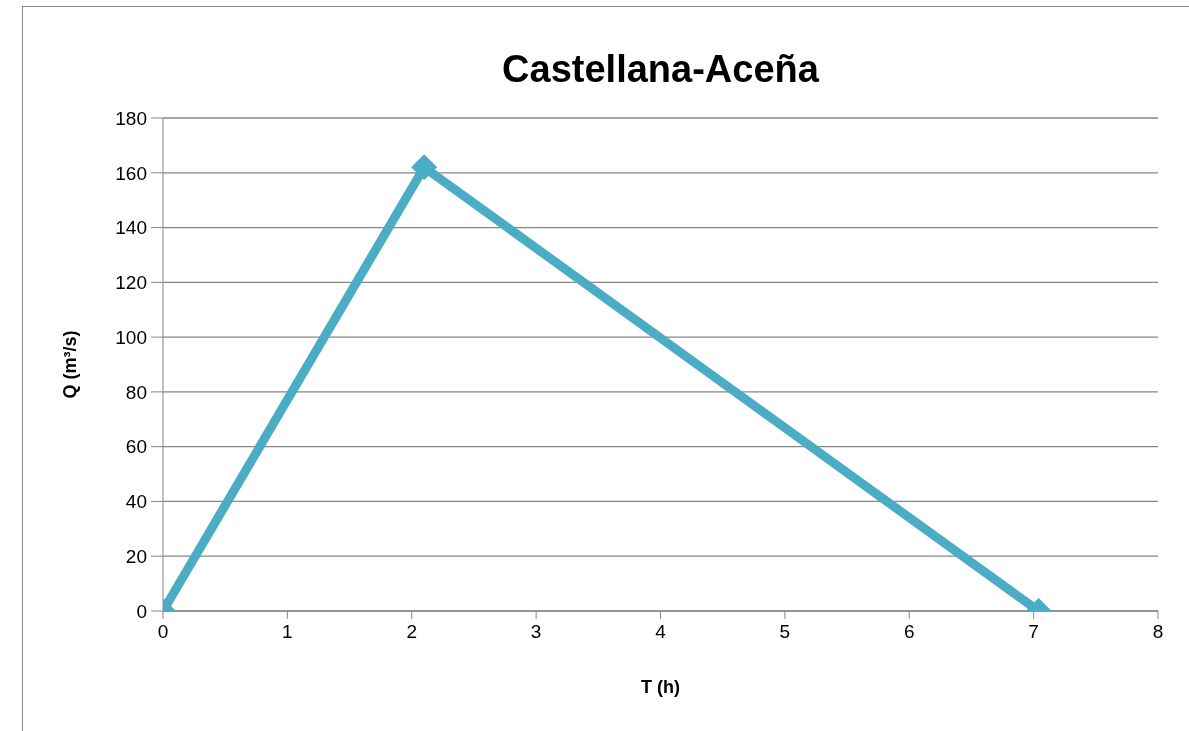 The width and height of the screenshot is (1189, 731). I want to click on x-tick-label: 0, so click(163, 632).